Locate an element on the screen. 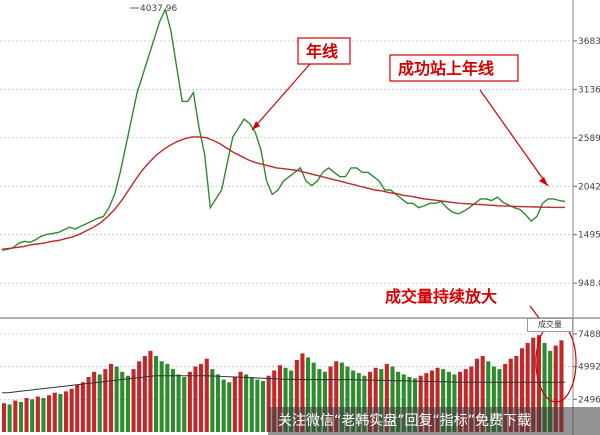  cross-year-line-arrowhead is located at coordinates (543, 181).